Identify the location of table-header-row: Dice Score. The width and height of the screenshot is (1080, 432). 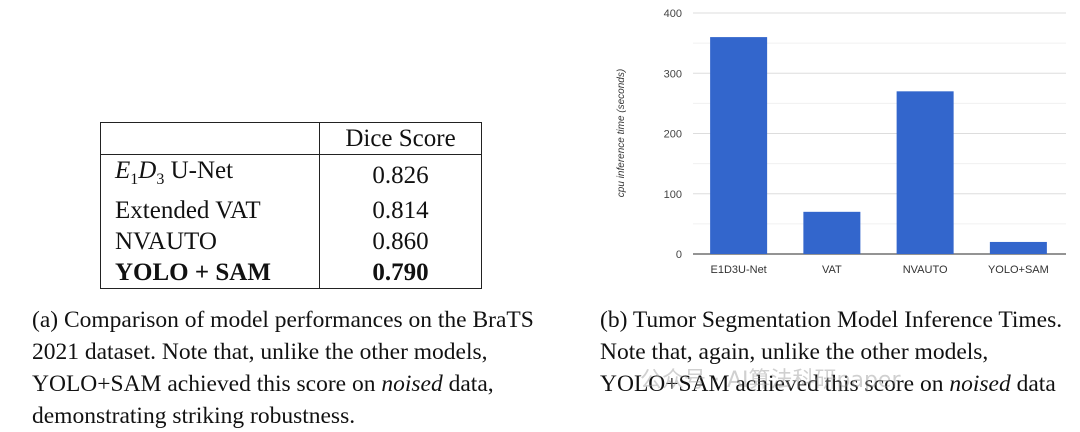
(291, 138).